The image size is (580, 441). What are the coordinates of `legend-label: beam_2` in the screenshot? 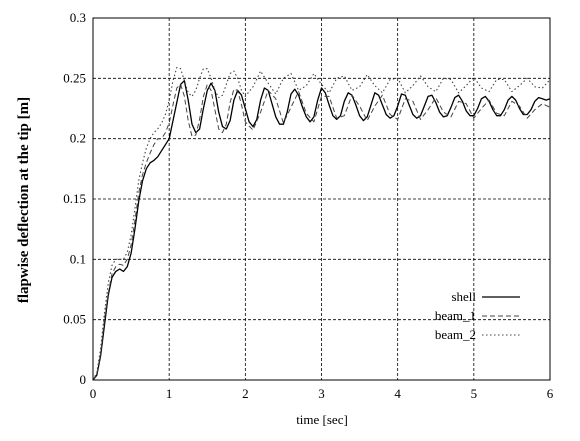 It's located at (455, 334).